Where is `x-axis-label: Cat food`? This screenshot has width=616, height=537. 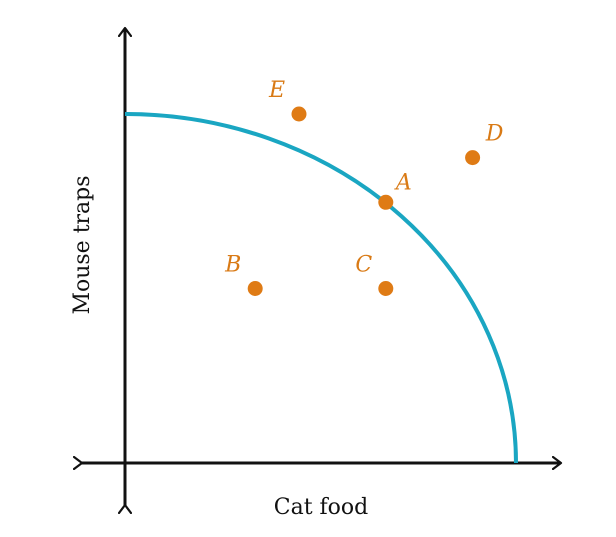 x-axis-label: Cat food is located at coordinates (321, 507).